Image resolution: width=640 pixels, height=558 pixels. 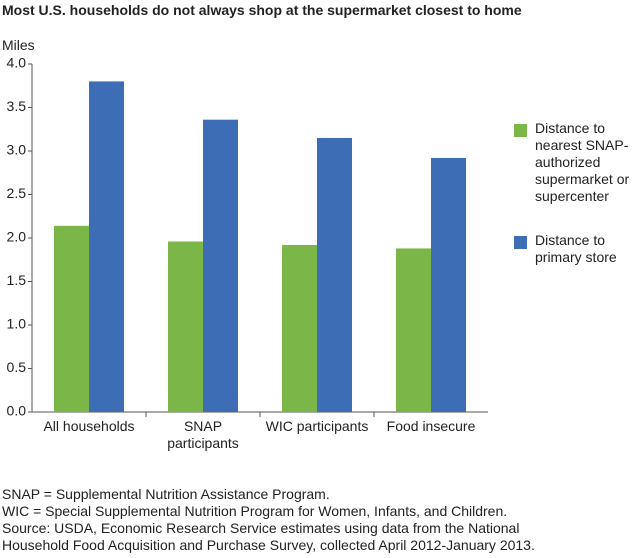 What do you see at coordinates (17, 367) in the screenshot?
I see `y-tick-label: 0.5` at bounding box center [17, 367].